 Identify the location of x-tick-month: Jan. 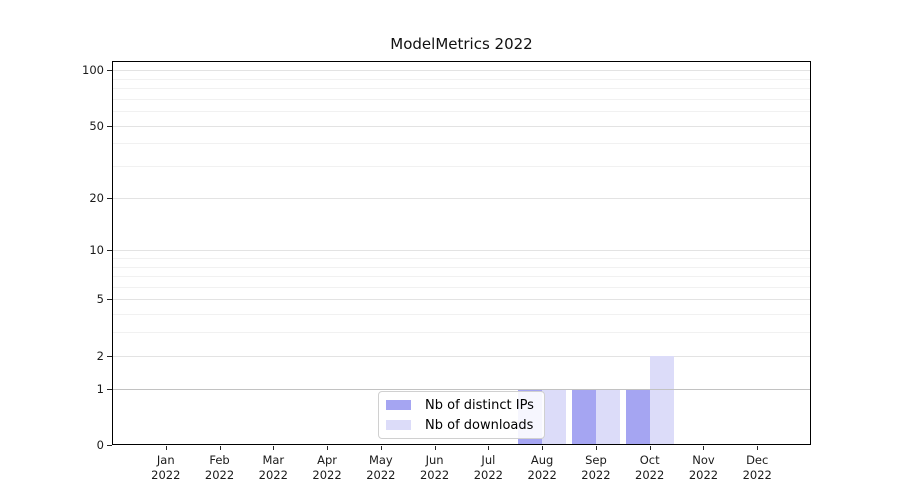
(165, 460).